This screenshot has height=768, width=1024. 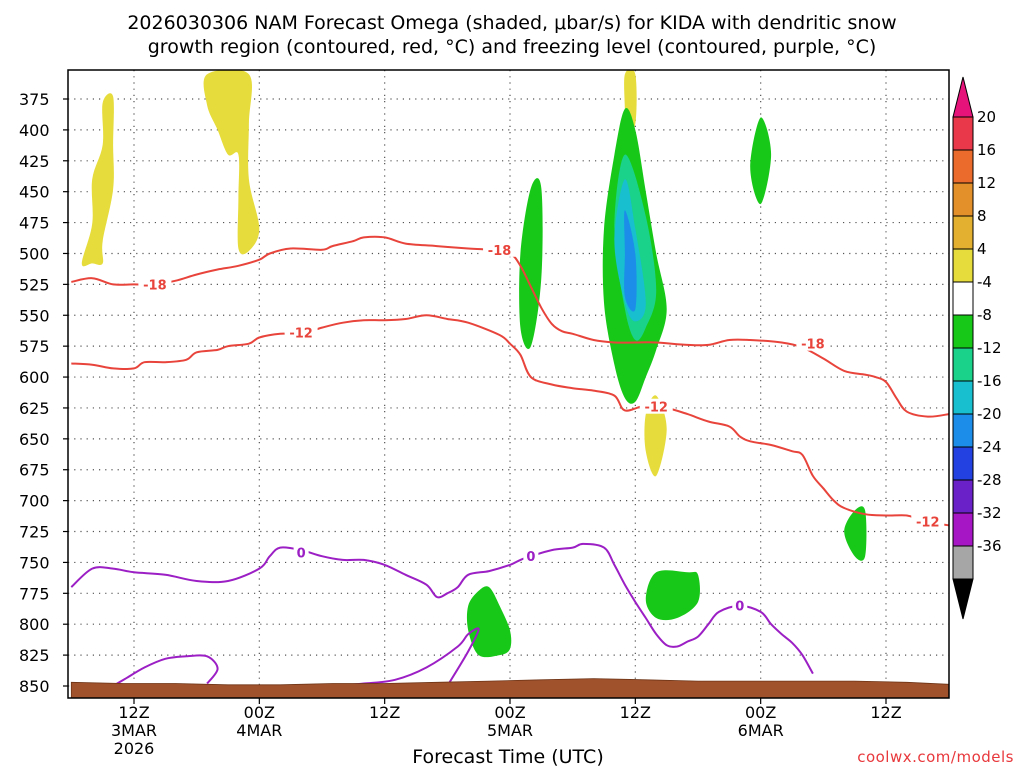 I want to click on colorbar-label: -4, so click(x=984, y=282).